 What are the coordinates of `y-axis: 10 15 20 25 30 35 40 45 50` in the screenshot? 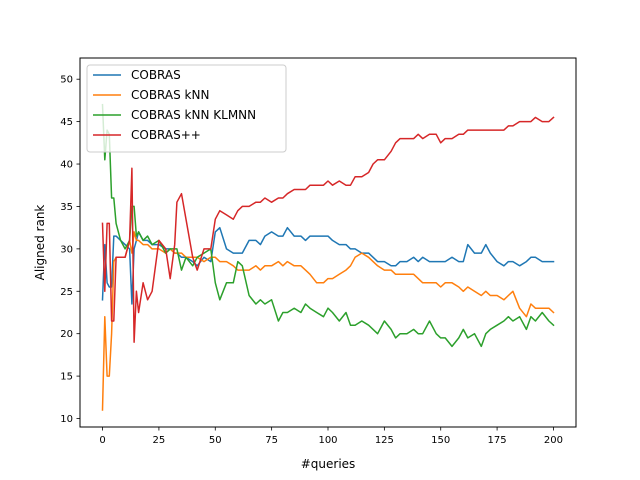 It's located at (70, 250).